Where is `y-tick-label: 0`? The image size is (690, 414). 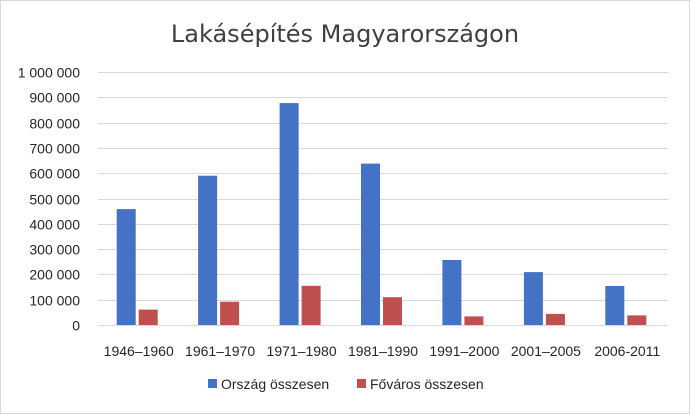 y-tick-label: 0 is located at coordinates (76, 326).